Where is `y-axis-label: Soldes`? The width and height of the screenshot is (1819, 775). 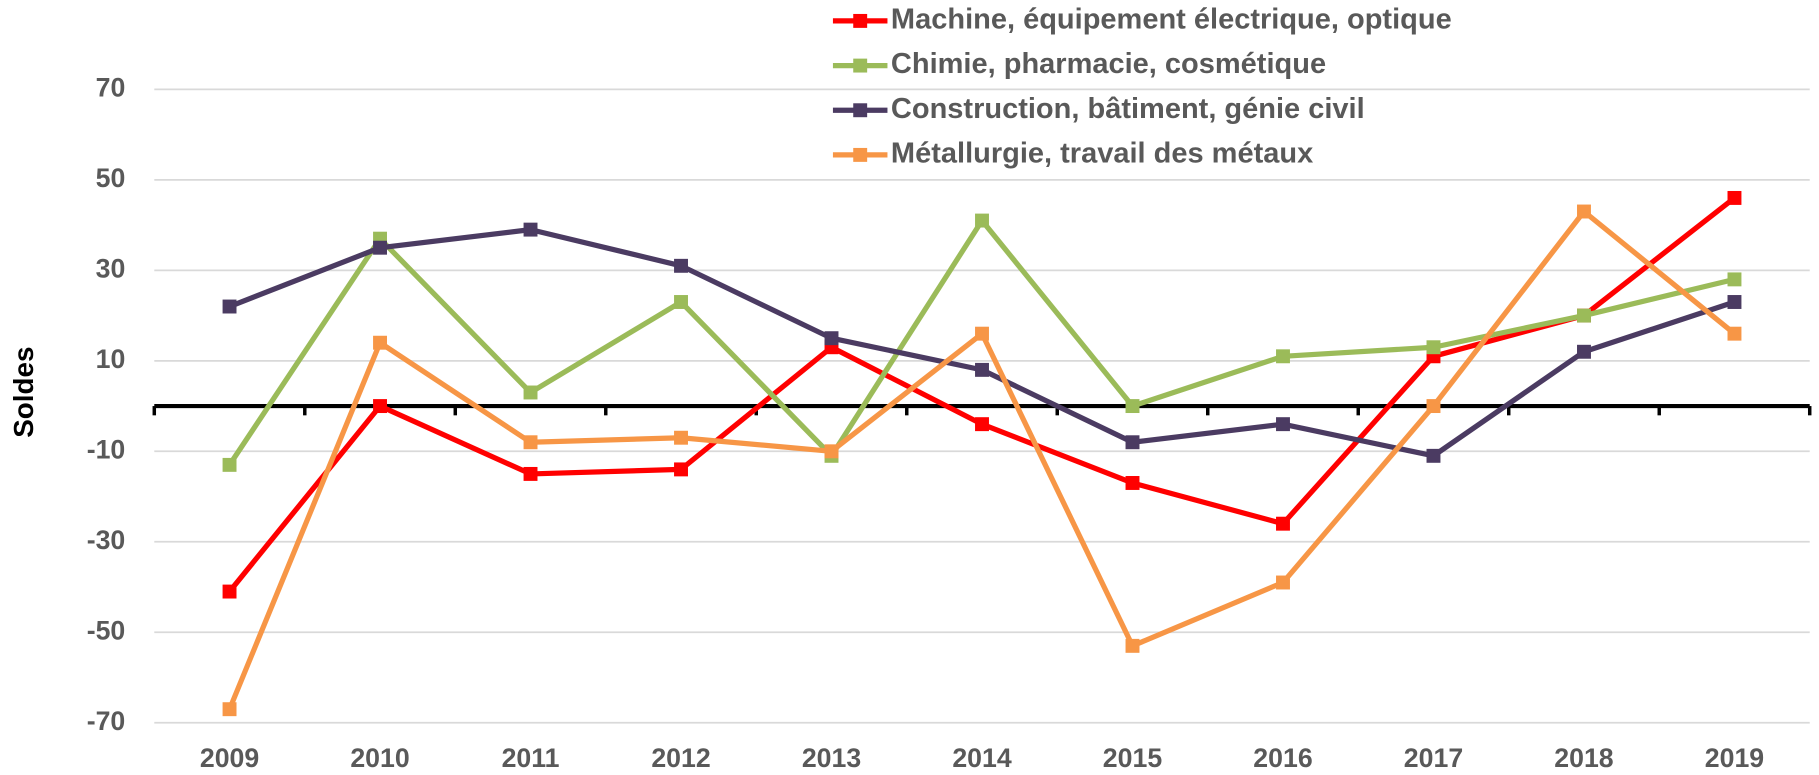 y-axis-label: Soldes is located at coordinates (23, 392).